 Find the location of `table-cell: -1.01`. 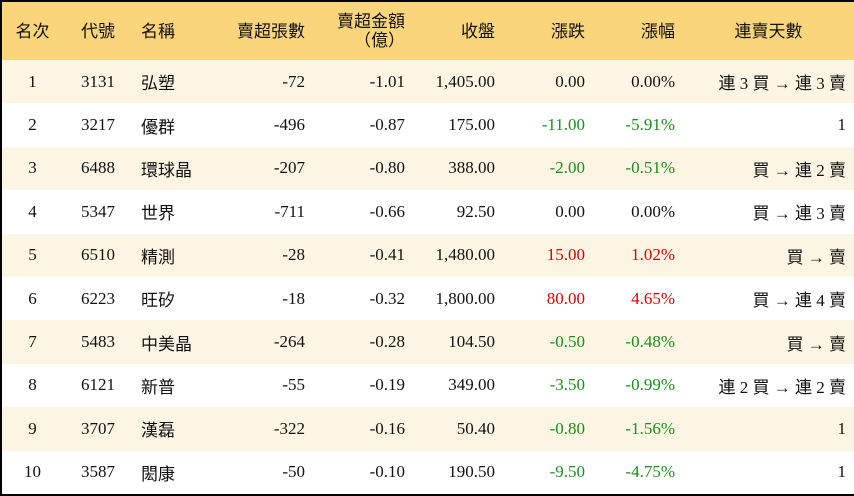

table-cell: -1.01 is located at coordinates (387, 81).